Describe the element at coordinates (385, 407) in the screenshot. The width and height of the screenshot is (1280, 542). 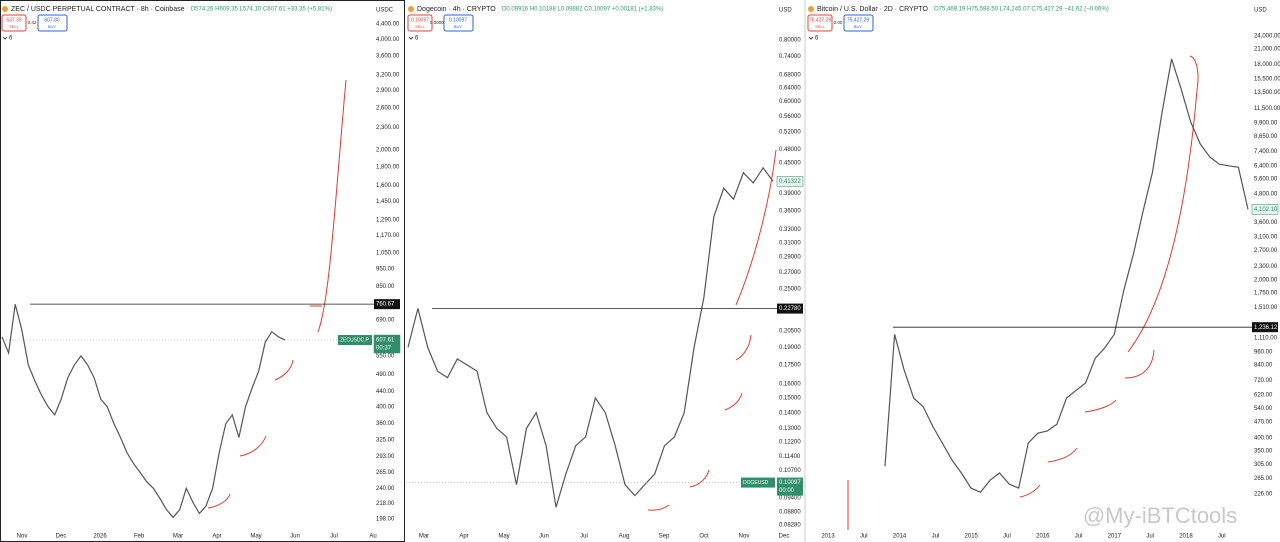
I see `price-label: 400.00` at that location.